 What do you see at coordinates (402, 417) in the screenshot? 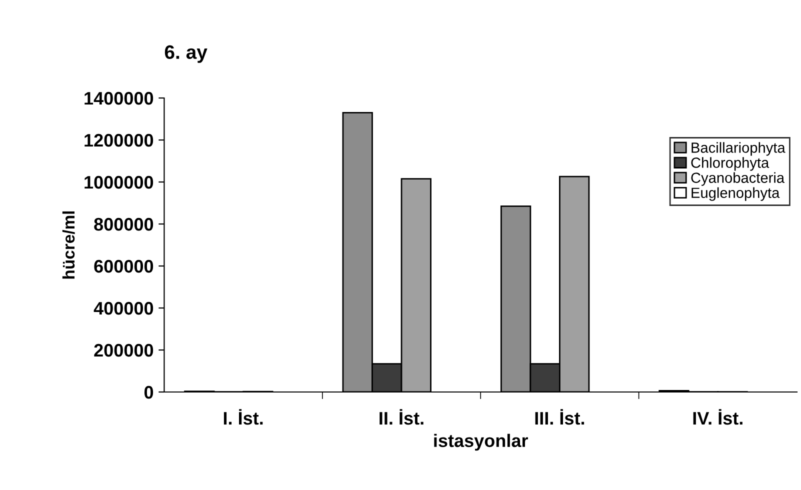
I see `x-tick-label: II. İst.` at bounding box center [402, 417].